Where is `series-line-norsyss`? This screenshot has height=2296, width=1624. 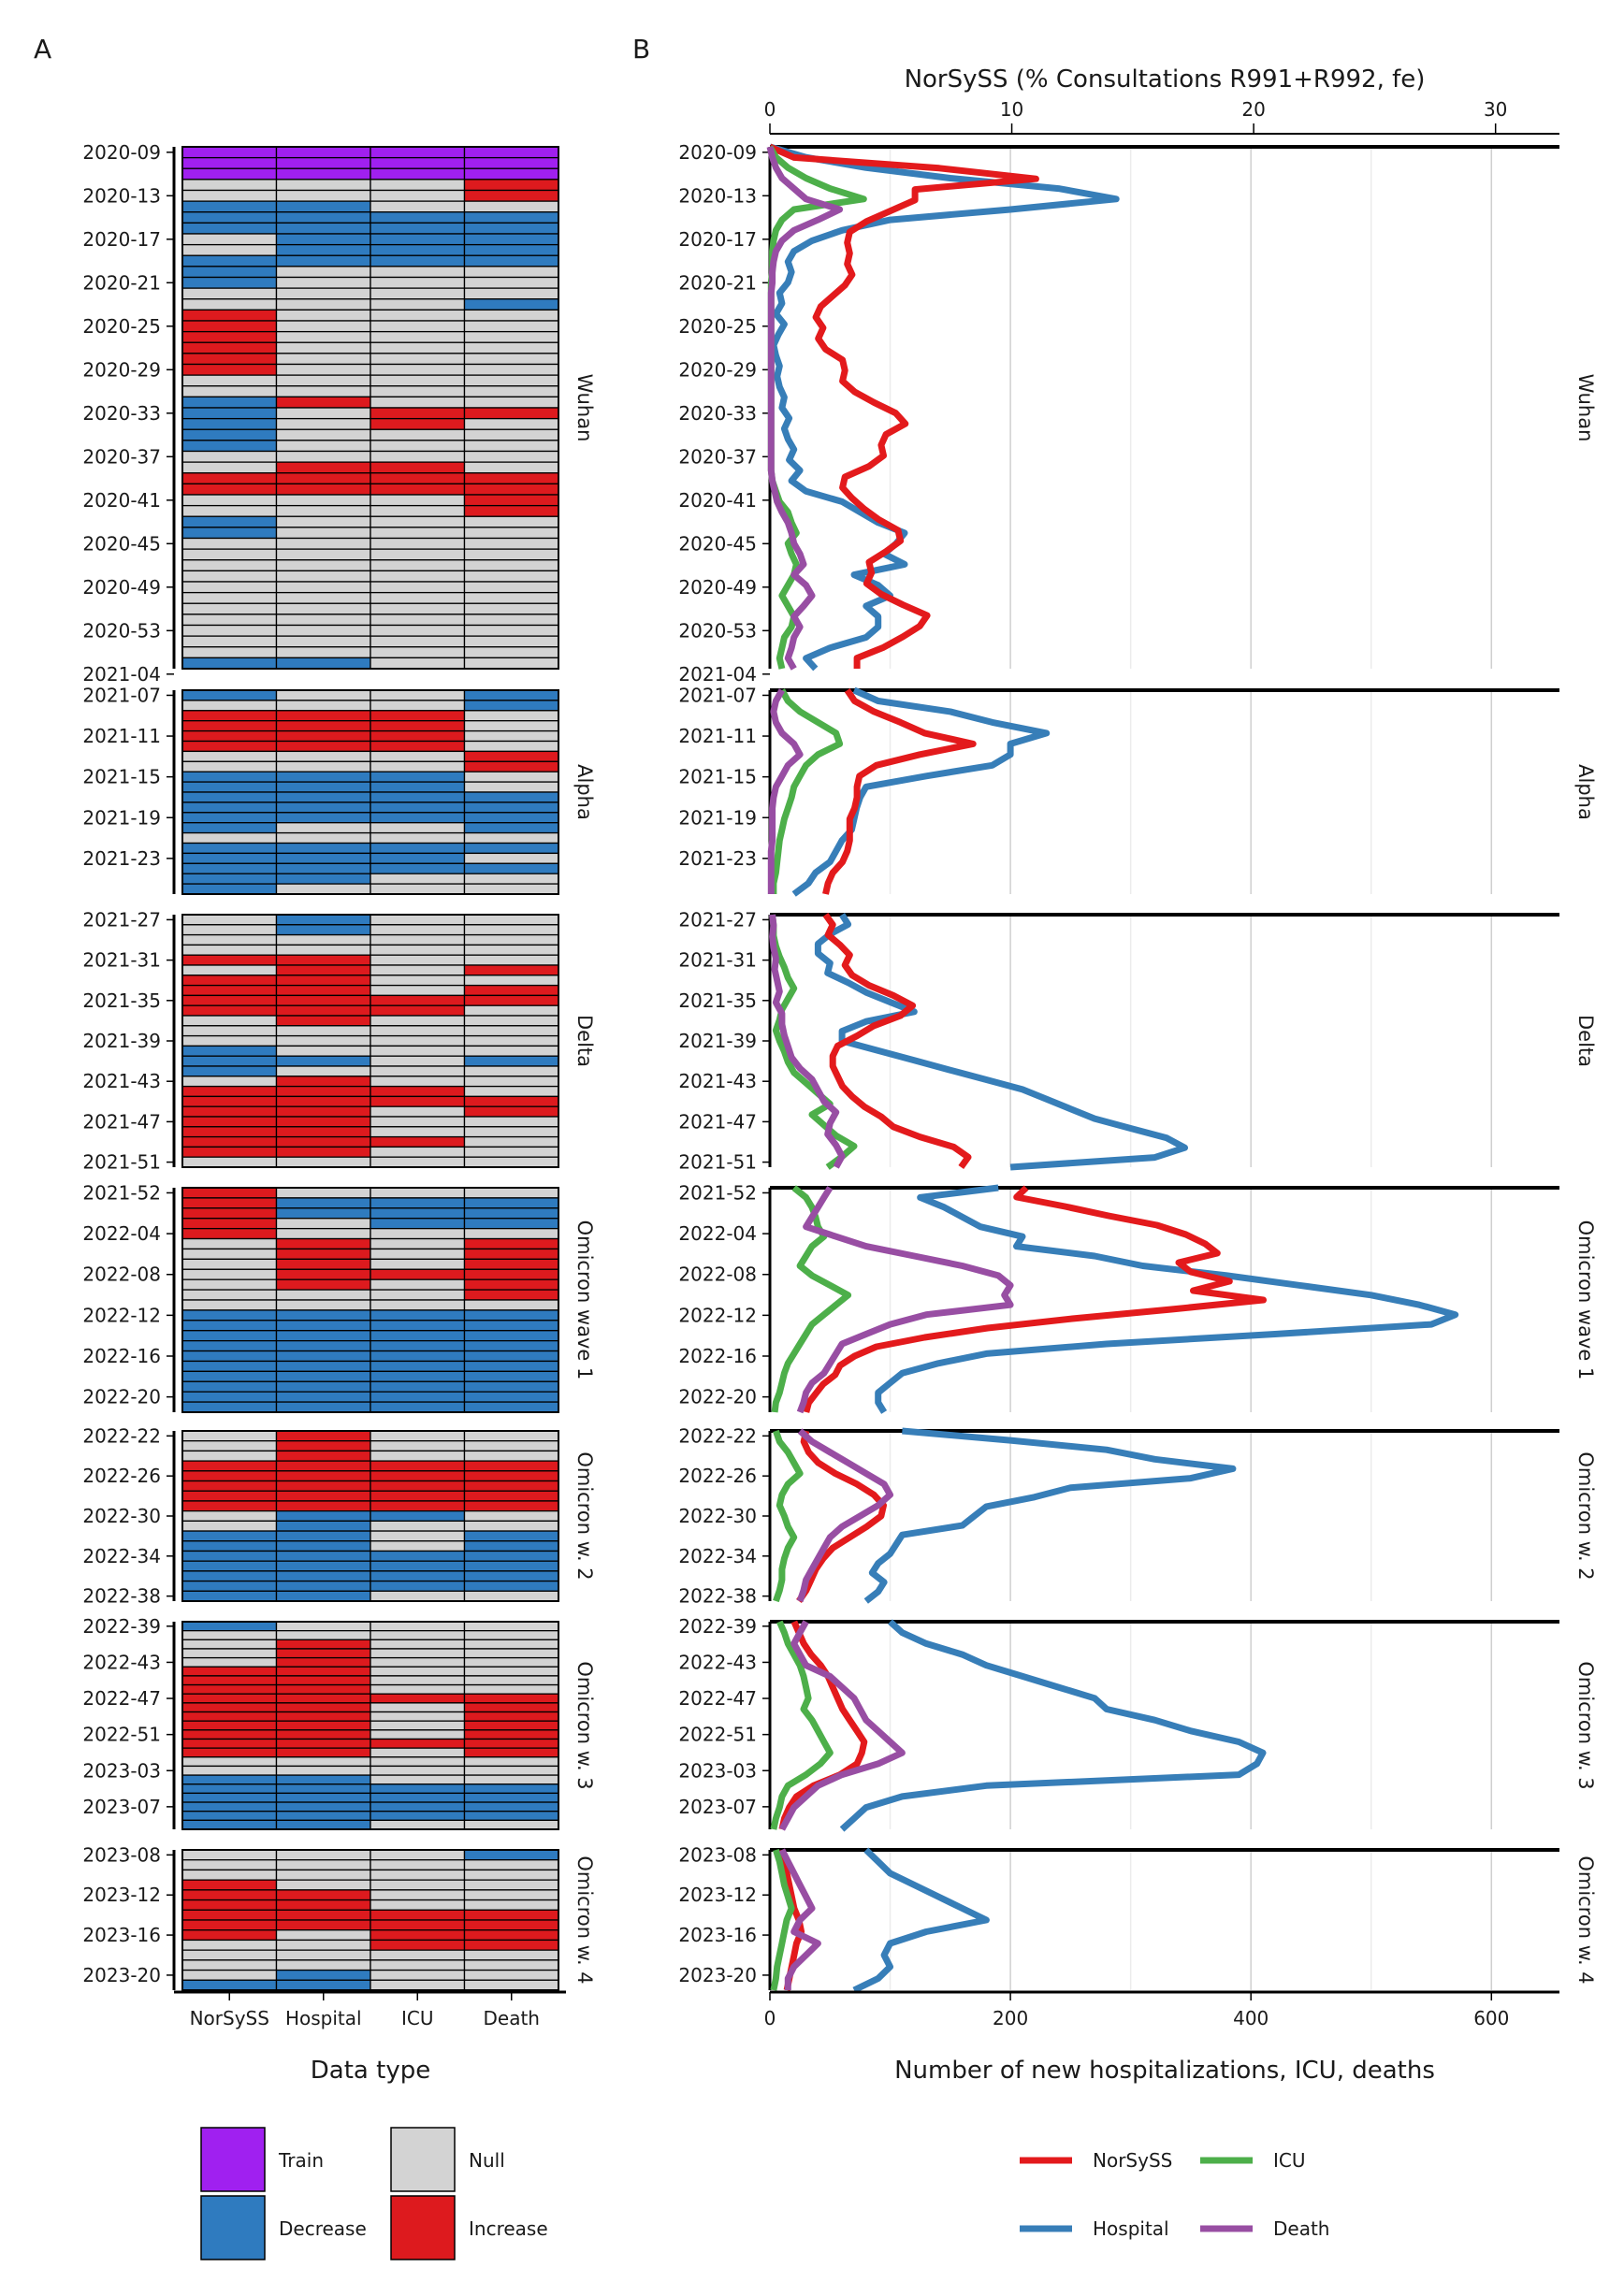
series-line-norsyss is located at coordinates (897, 1041).